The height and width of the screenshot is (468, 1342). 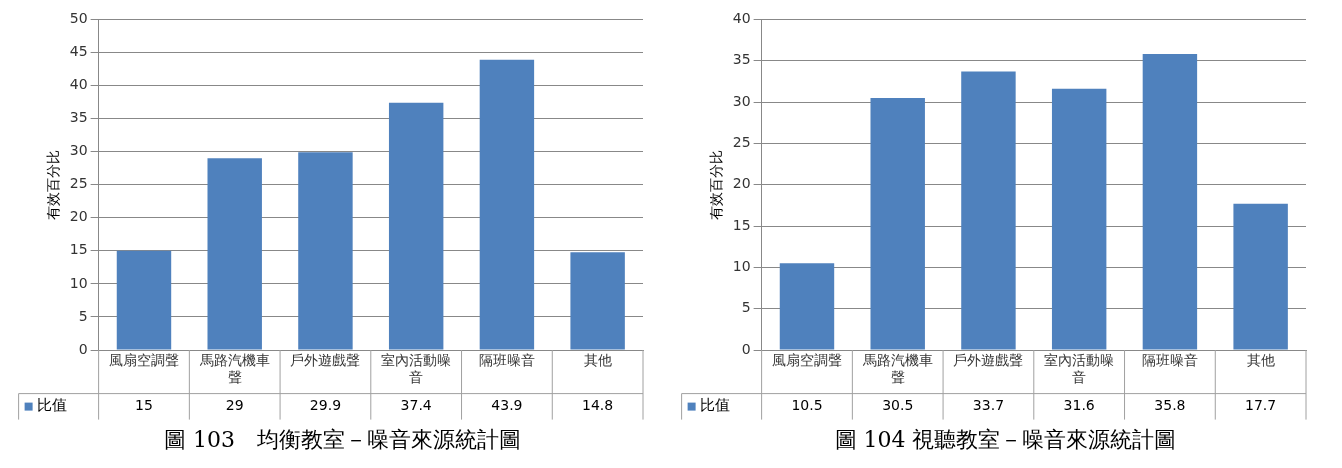 I want to click on data-label: 15, so click(x=144, y=405).